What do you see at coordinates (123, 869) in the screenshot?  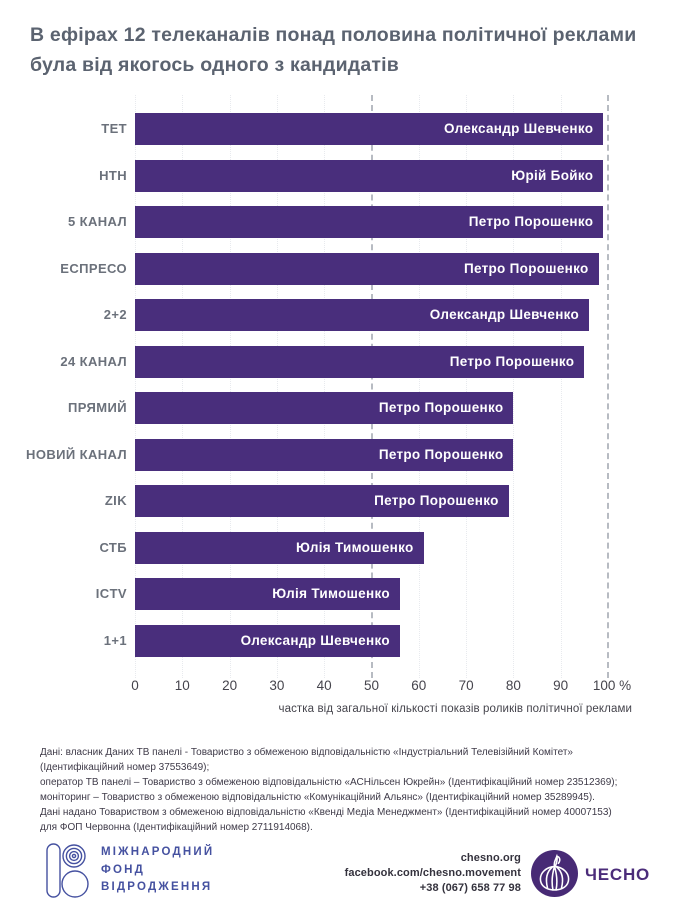 I see `irf-name-line2: ФОНД` at bounding box center [123, 869].